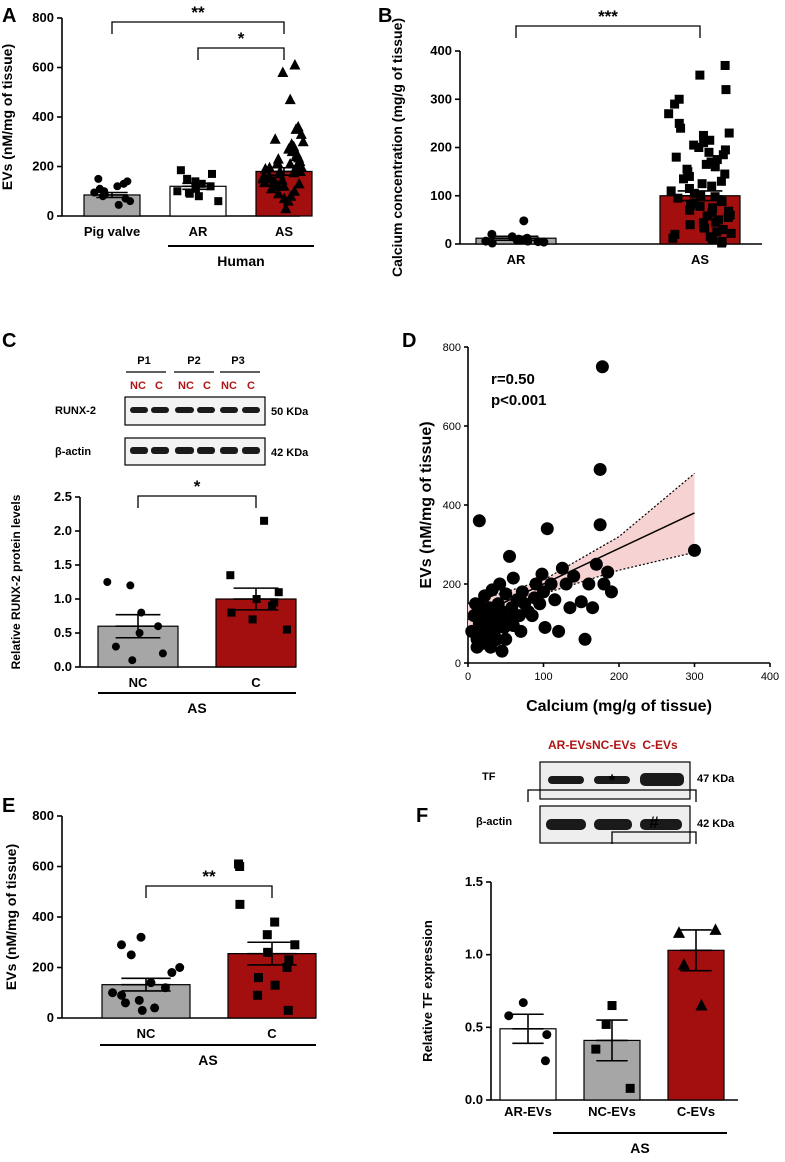  What do you see at coordinates (209, 891) in the screenshot?
I see `panel-e-significance-bracket` at bounding box center [209, 891].